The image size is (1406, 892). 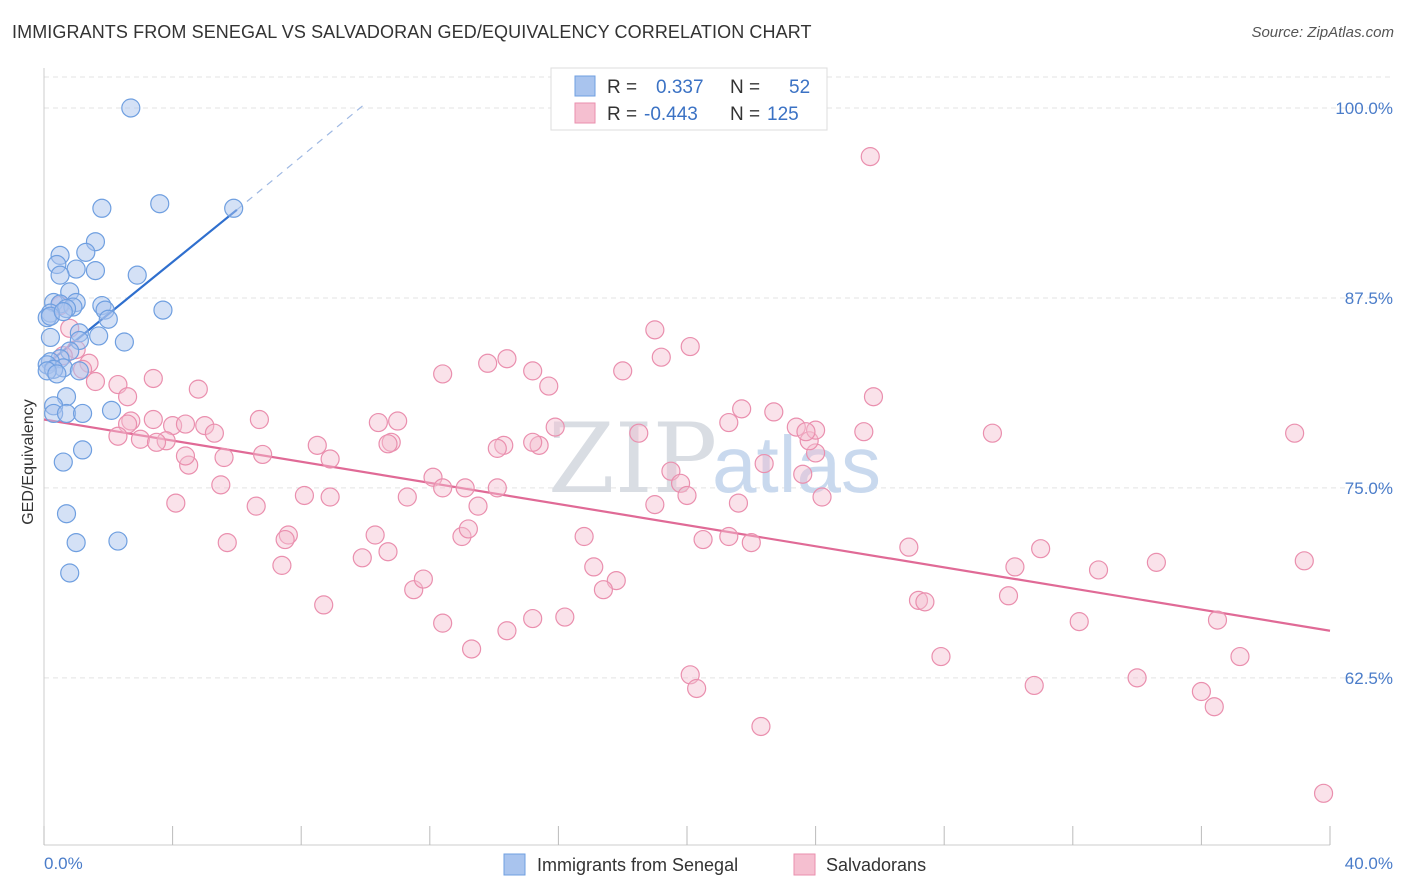 What do you see at coordinates (637, 865) in the screenshot?
I see `legend-label-senegal: Immigrants from Senegal` at bounding box center [637, 865].